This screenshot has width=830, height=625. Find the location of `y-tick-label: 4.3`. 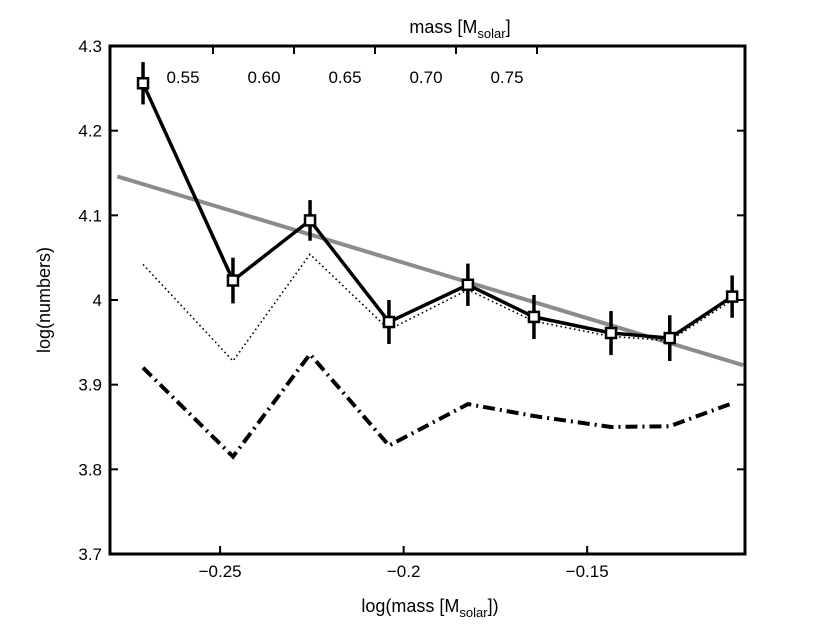

y-tick-label: 4.3 is located at coordinates (90, 46).